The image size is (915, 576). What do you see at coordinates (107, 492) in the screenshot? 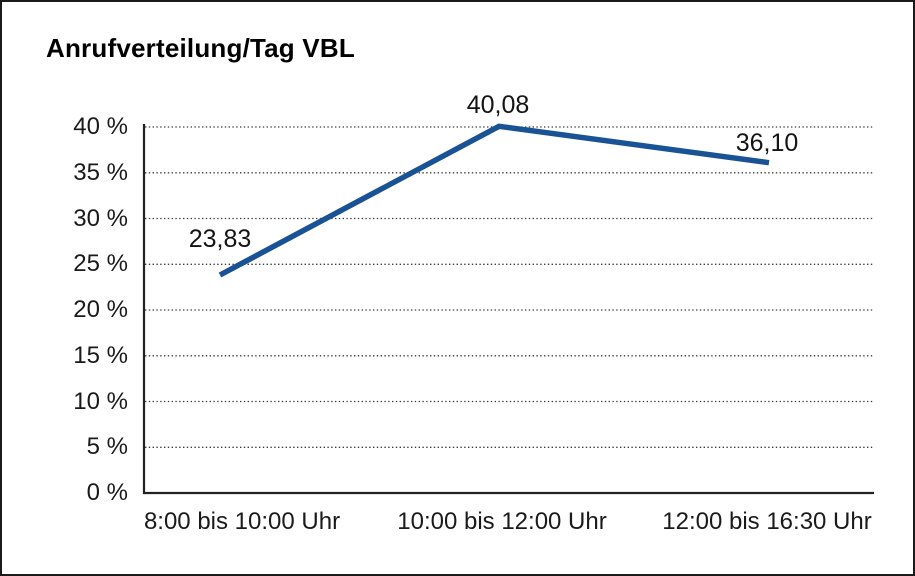
I see `ytick-0: 0 %` at bounding box center [107, 492].